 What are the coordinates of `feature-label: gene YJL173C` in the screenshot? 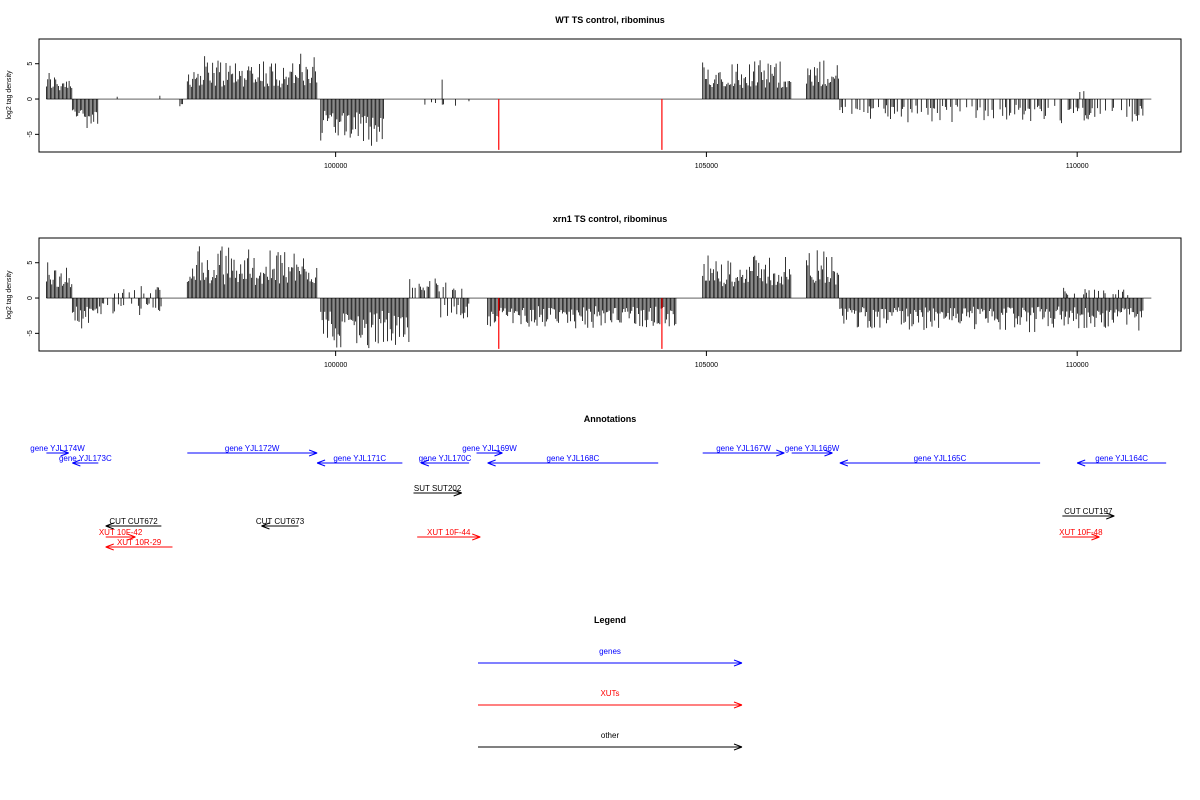 It's located at (85, 458).